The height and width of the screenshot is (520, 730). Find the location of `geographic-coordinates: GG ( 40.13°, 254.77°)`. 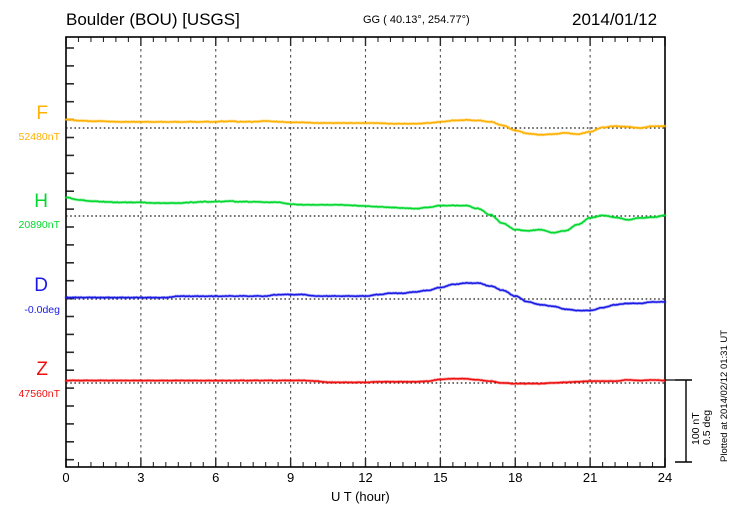

geographic-coordinates: GG ( 40.13°, 254.77°) is located at coordinates (416, 20).